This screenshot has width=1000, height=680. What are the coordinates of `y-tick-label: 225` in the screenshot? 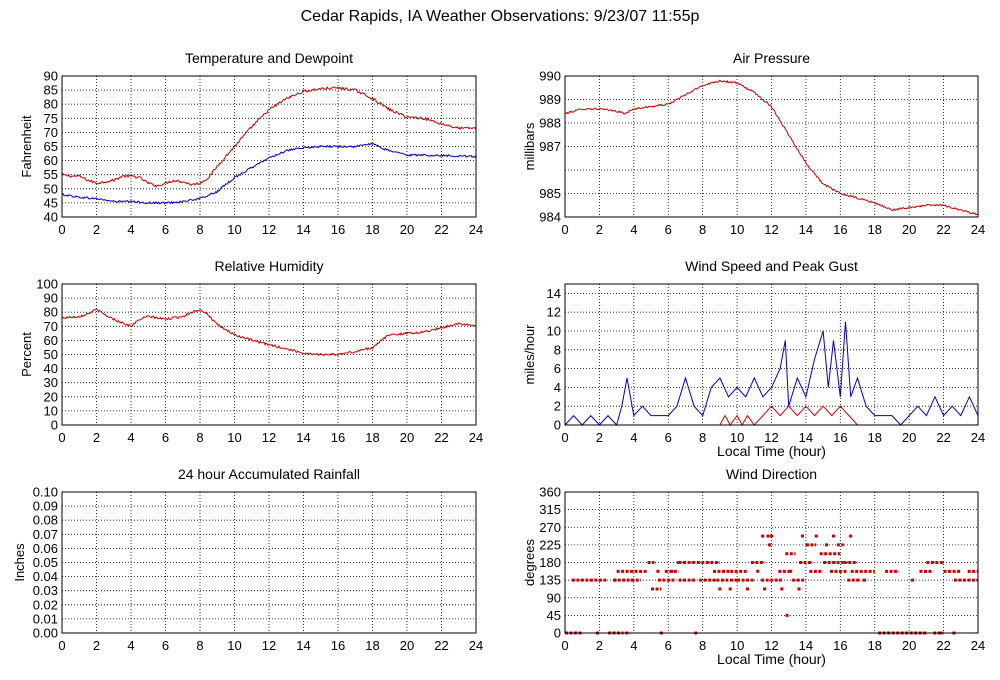 It's located at (550, 544).